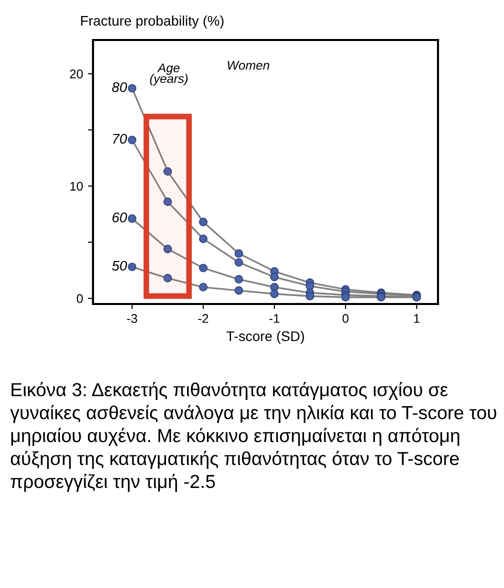 The width and height of the screenshot is (504, 588). Describe the element at coordinates (417, 318) in the screenshot. I see `x-tick-label: 1` at that location.